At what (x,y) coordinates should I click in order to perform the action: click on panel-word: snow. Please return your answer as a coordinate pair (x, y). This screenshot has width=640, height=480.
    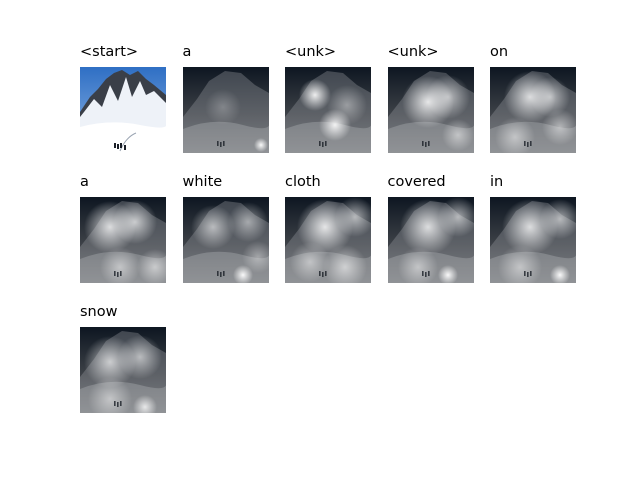
    Looking at the image, I should click on (99, 312).